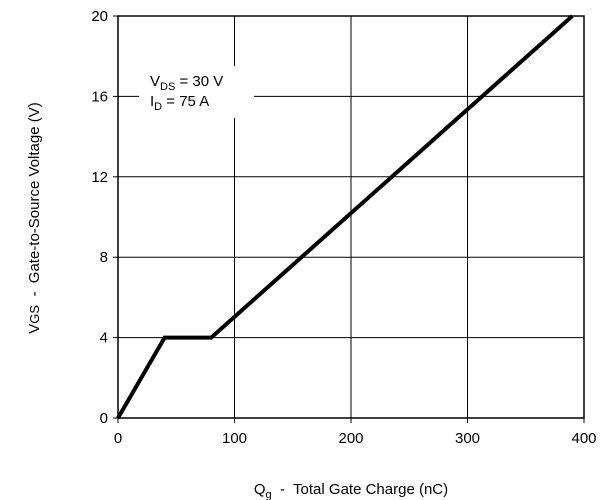 The image size is (611, 500). Describe the element at coordinates (234, 438) in the screenshot. I see `x-tick-label: 100` at that location.